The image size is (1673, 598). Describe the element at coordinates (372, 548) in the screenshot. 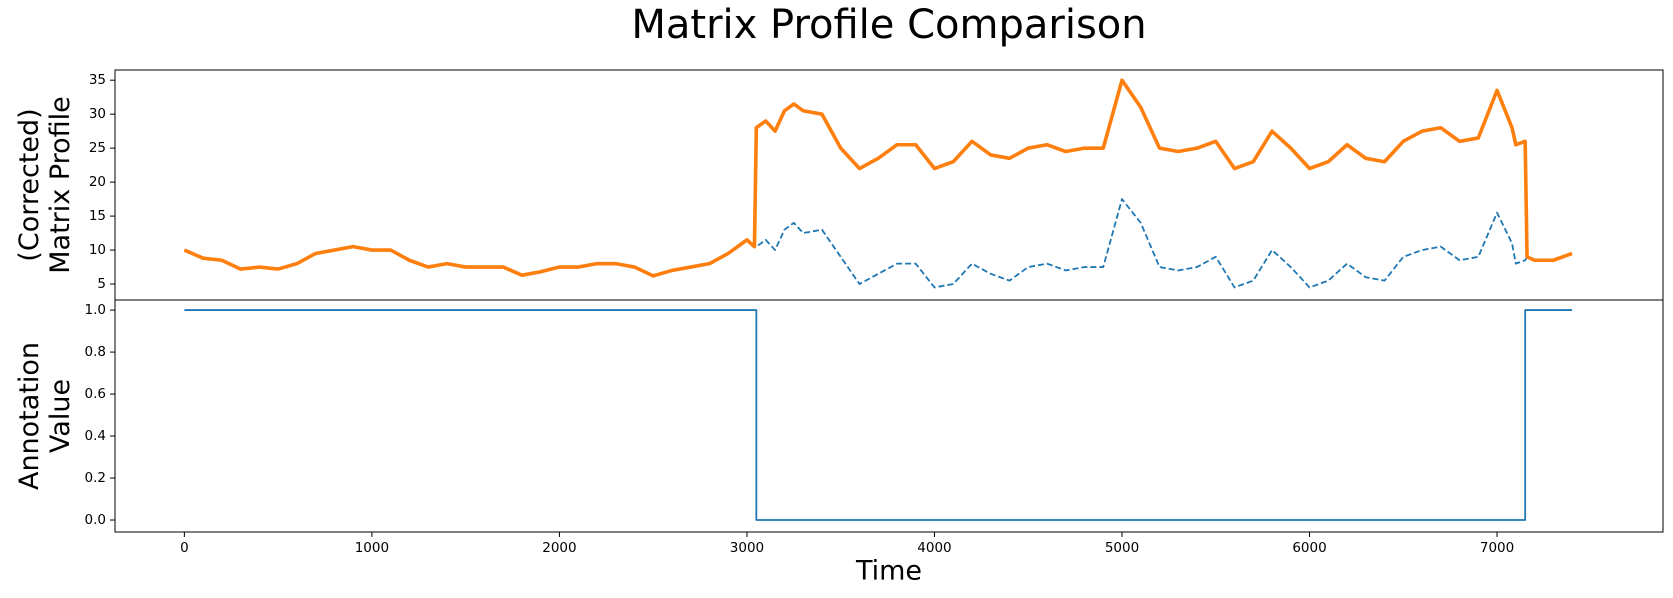

I see `x-tick-label: 1000` at that location.